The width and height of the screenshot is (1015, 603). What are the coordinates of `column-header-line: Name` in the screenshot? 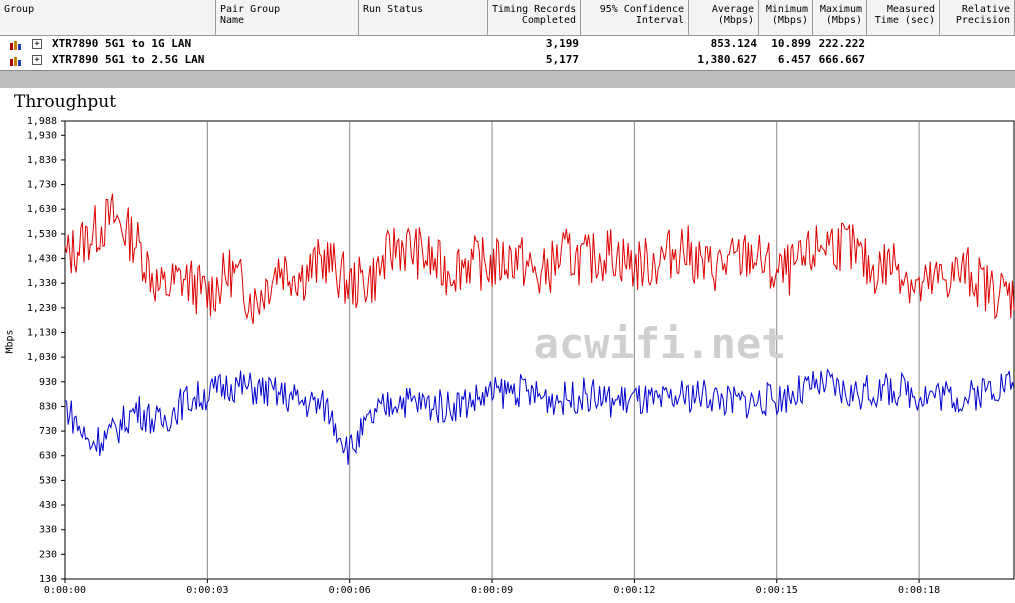 It's located at (232, 20).